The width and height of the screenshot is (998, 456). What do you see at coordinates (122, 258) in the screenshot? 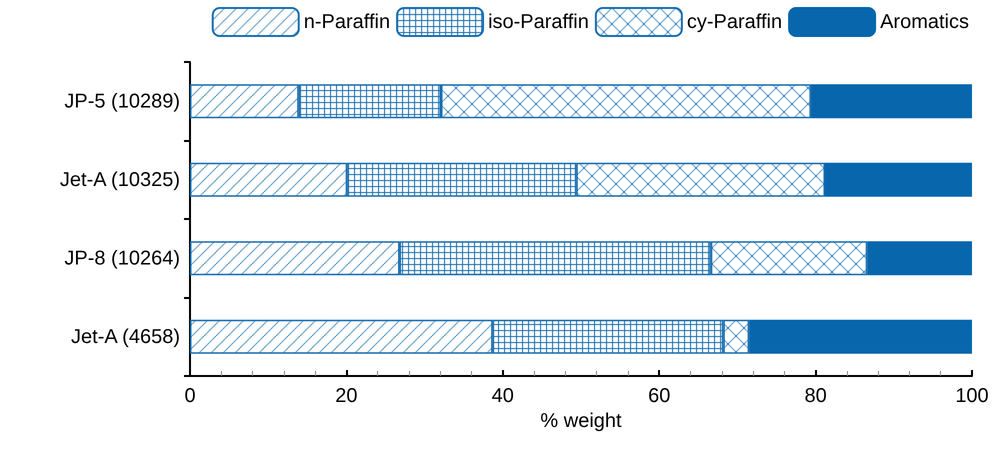
I see `y-tick-label: JP-8 (10264)` at bounding box center [122, 258].